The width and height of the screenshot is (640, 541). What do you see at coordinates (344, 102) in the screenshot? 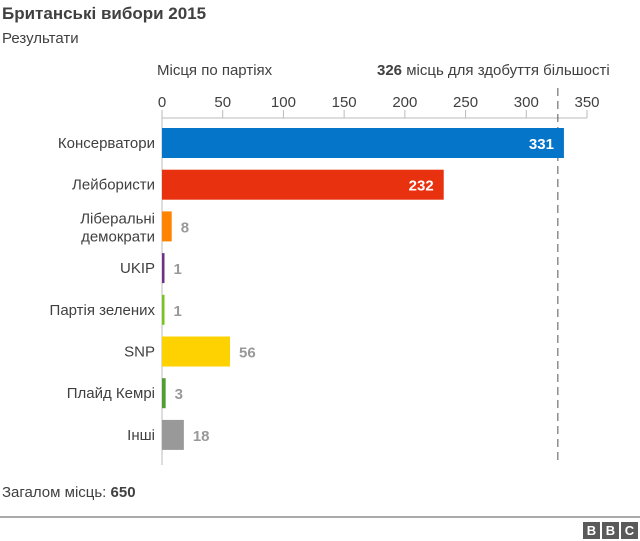
I see `x-tick-label: 150` at bounding box center [344, 102].